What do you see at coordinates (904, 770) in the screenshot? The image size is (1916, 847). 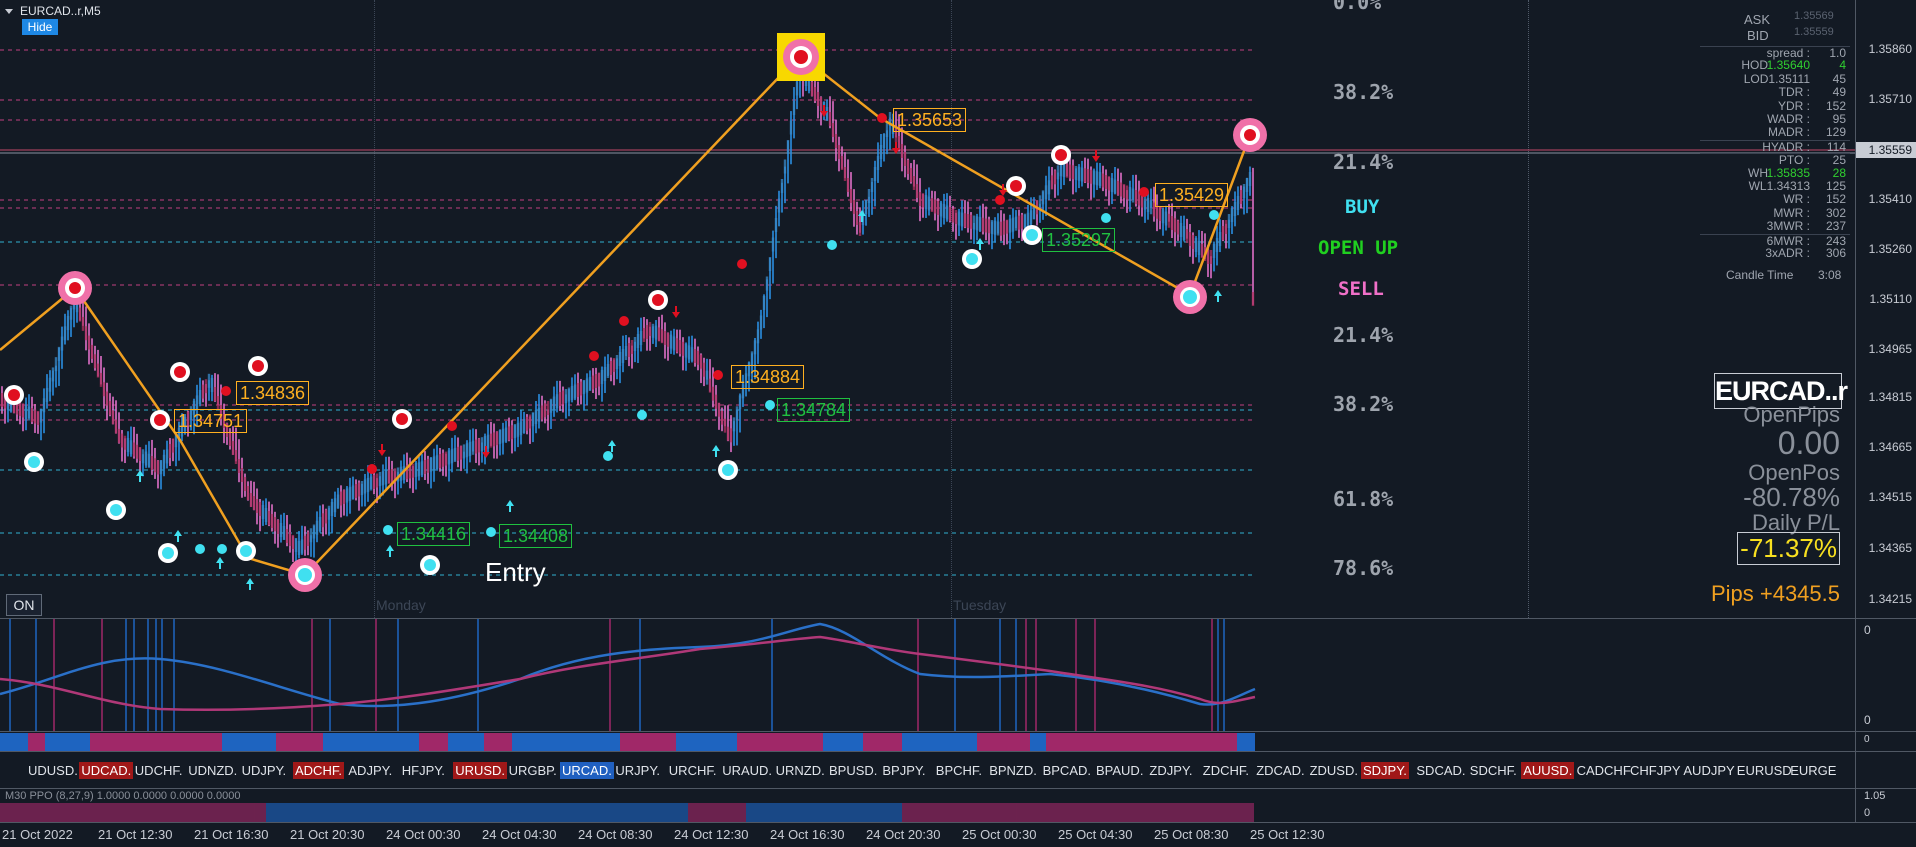 I see `symbol-chip: BPJPY.` at bounding box center [904, 770].